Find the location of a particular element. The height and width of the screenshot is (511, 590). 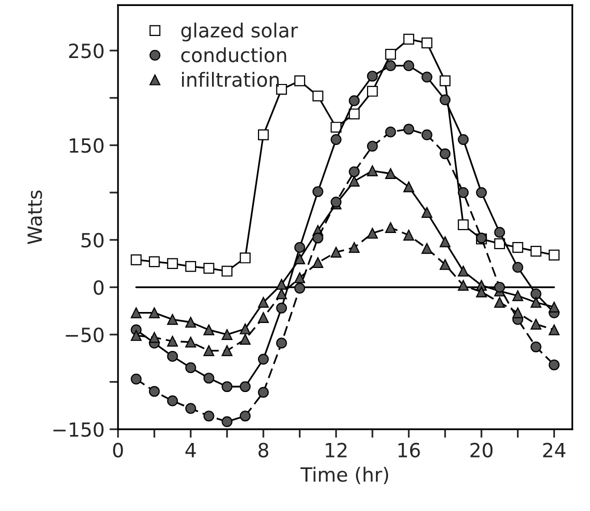

legend-label: glazed solar is located at coordinates (239, 32).